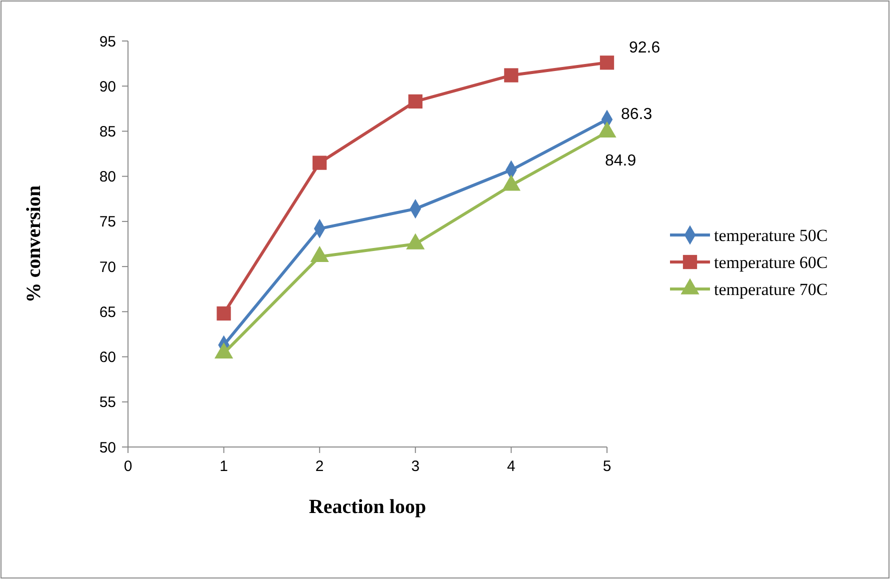 The height and width of the screenshot is (580, 891). What do you see at coordinates (107, 447) in the screenshot?
I see `y-tick-label: 50` at bounding box center [107, 447].